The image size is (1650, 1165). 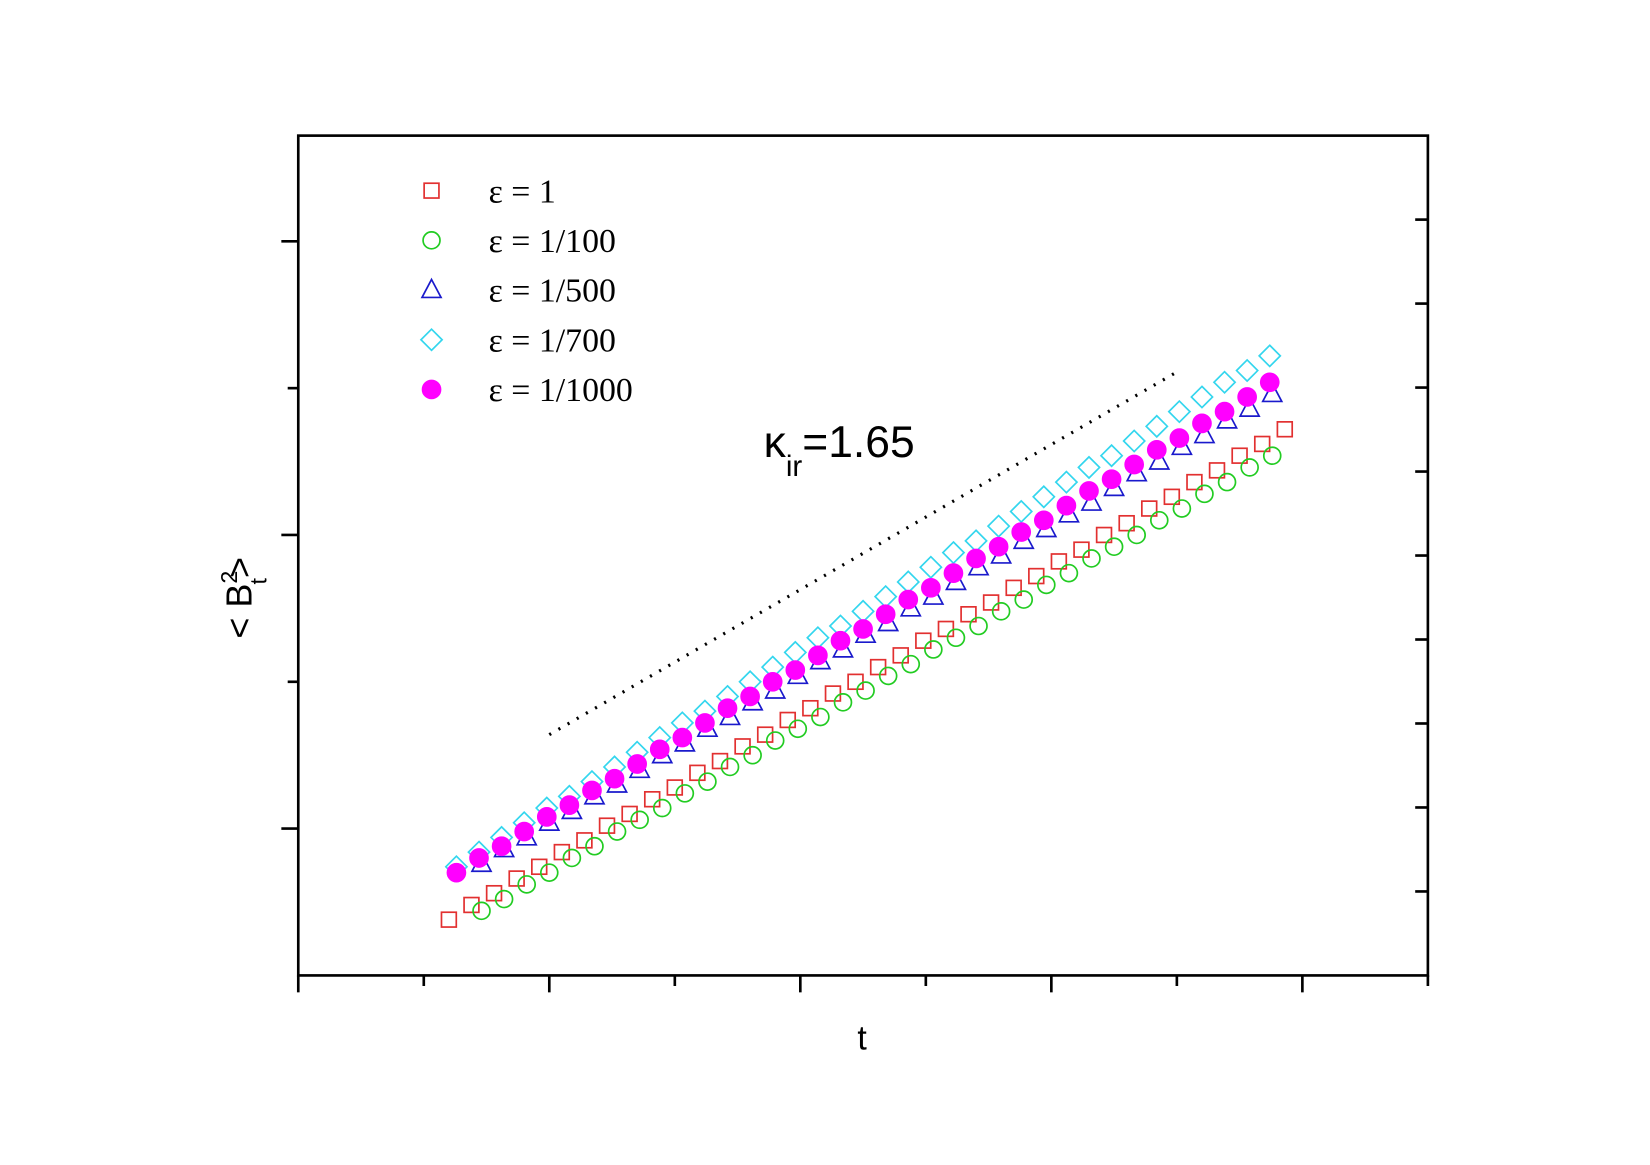 I want to click on legend-label: ε = 1/1000, so click(x=561, y=390).